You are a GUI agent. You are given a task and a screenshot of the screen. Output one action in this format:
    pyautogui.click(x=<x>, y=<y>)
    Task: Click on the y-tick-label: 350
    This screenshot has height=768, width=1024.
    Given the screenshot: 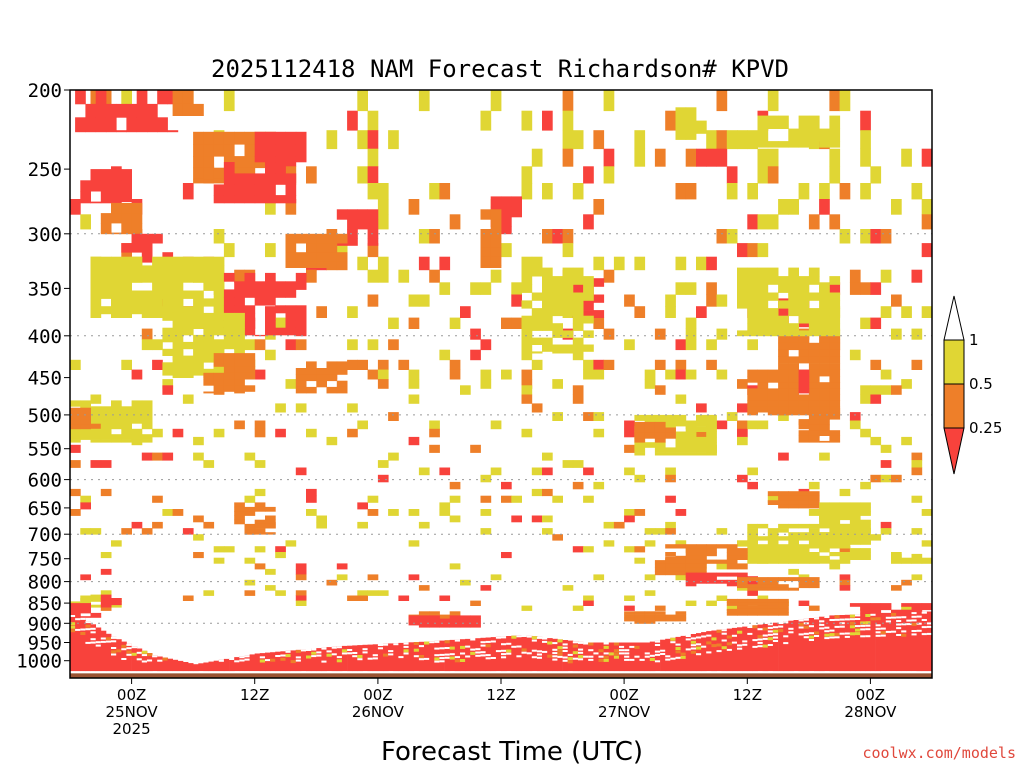 What is the action you would take?
    pyautogui.click(x=45, y=289)
    